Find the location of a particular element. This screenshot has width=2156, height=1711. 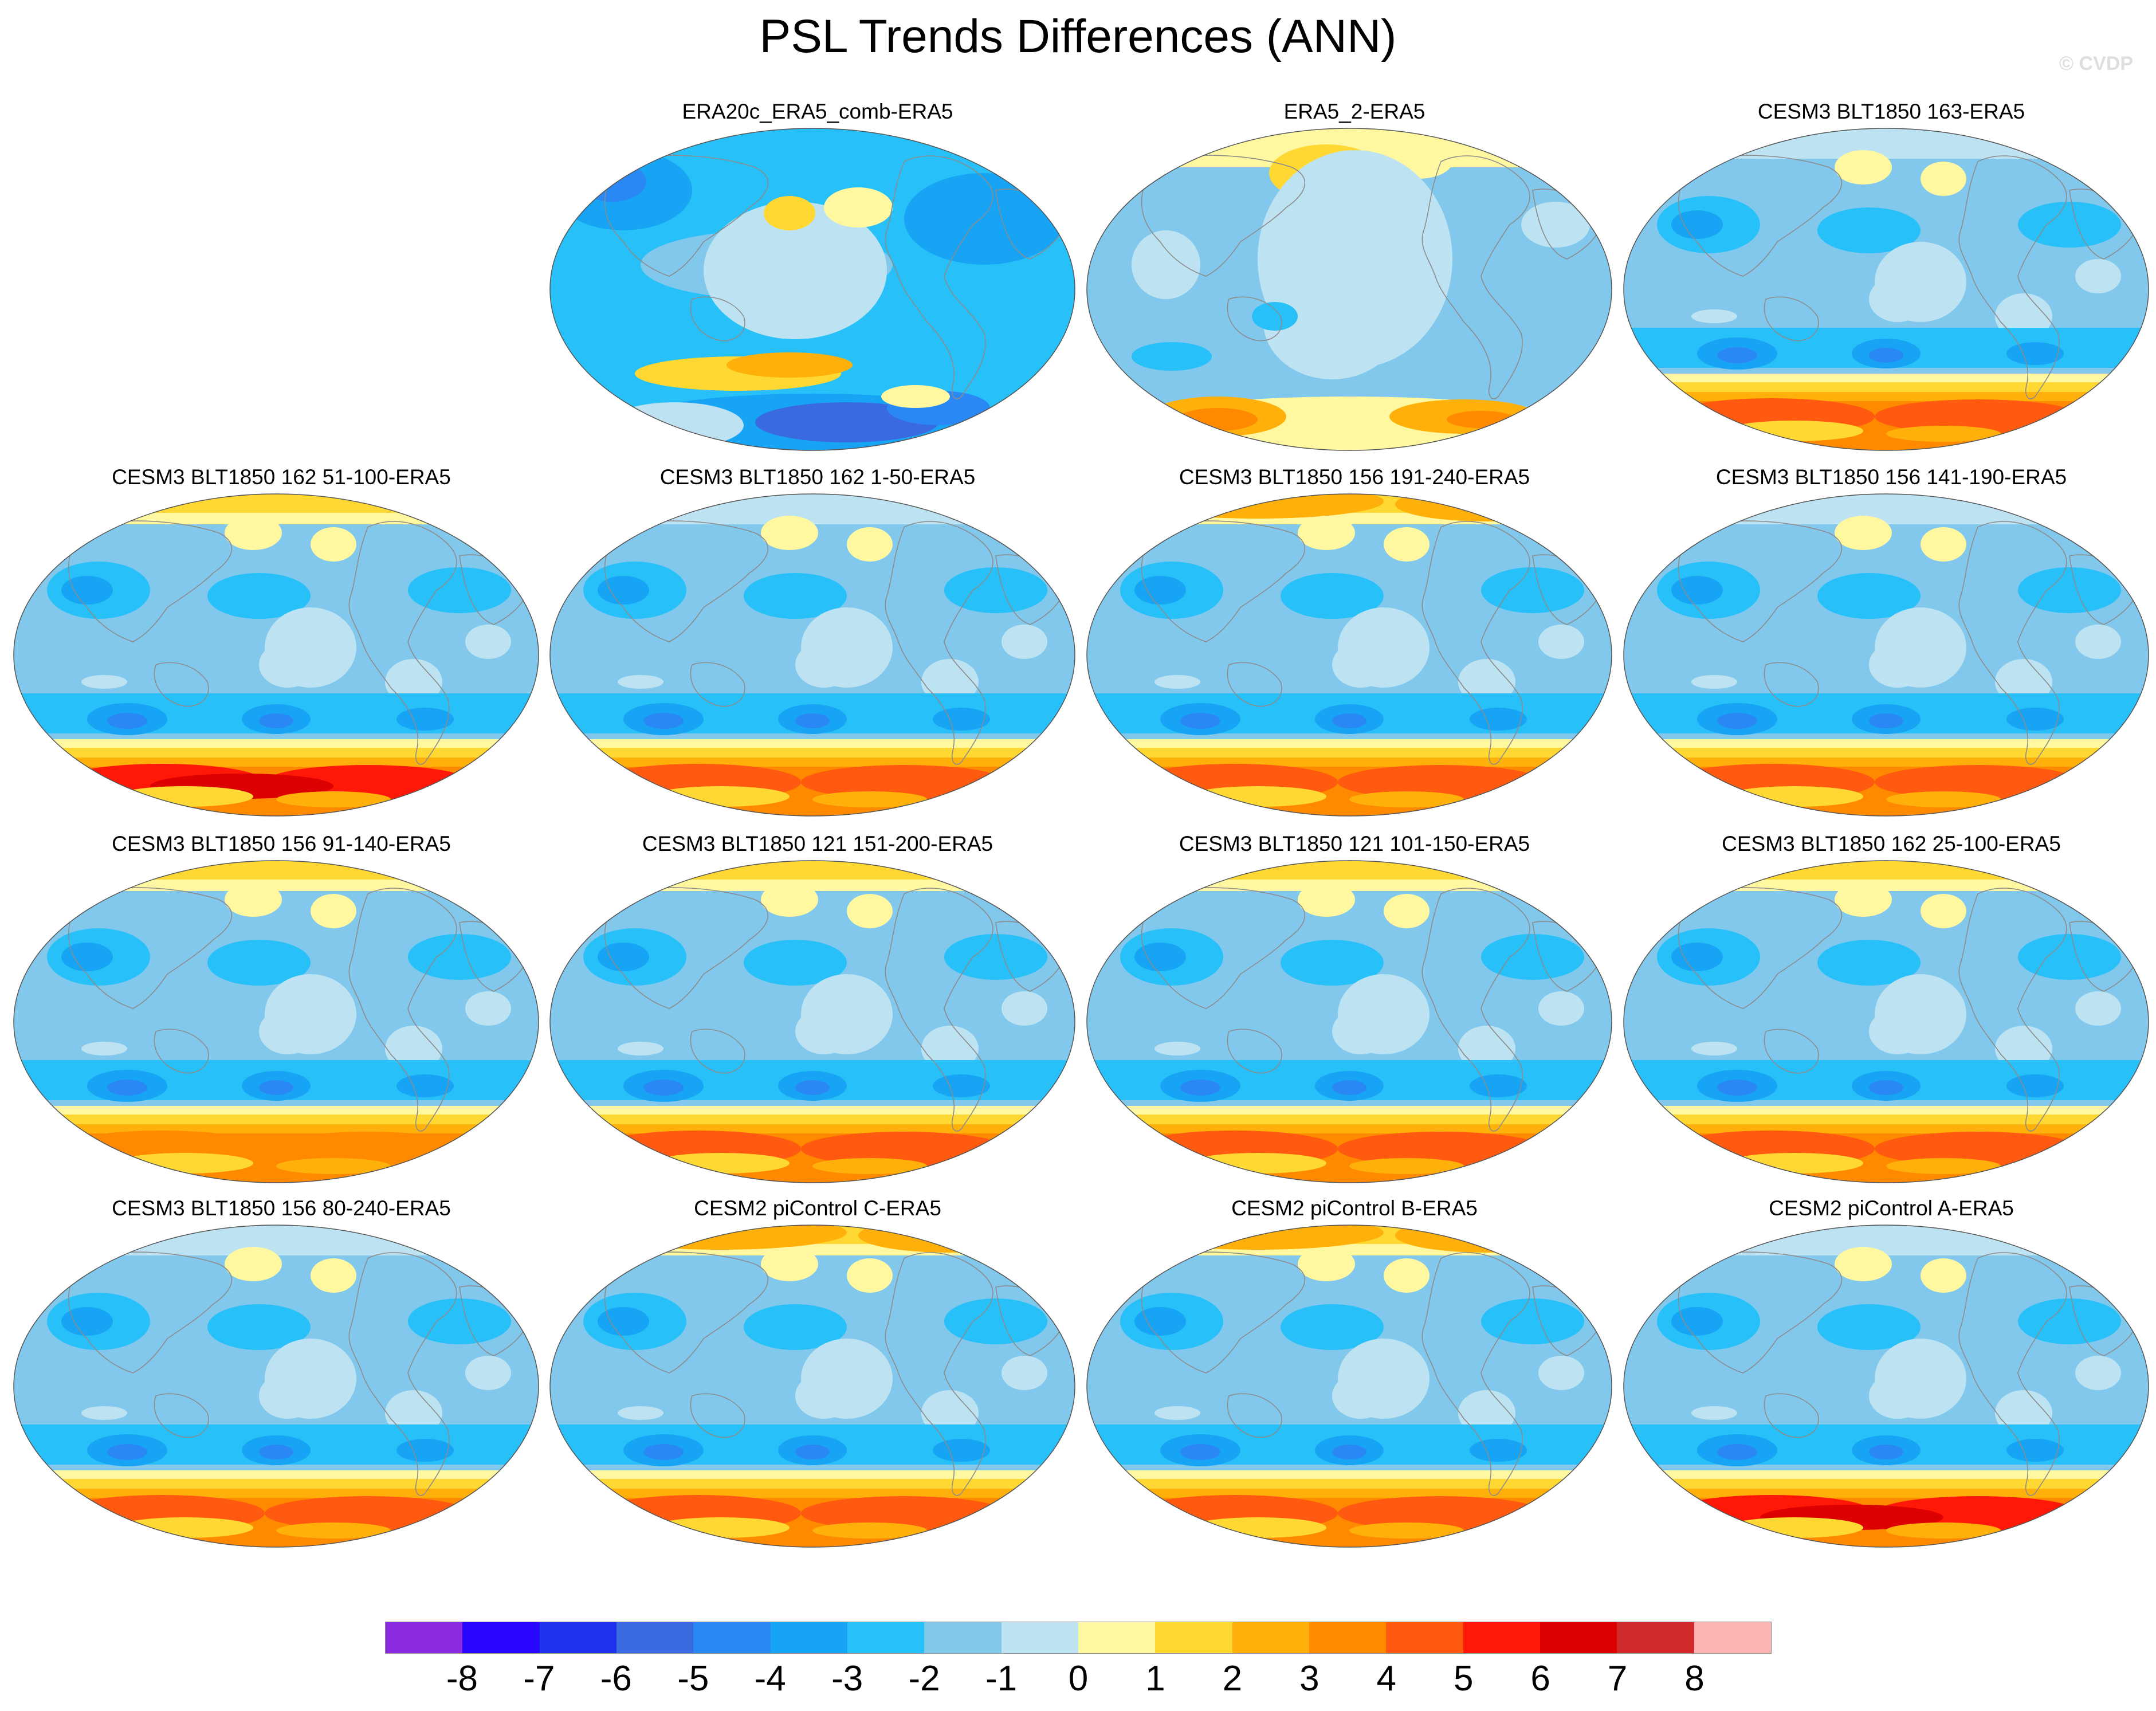

colorbar-label: 2 is located at coordinates (1232, 1678).